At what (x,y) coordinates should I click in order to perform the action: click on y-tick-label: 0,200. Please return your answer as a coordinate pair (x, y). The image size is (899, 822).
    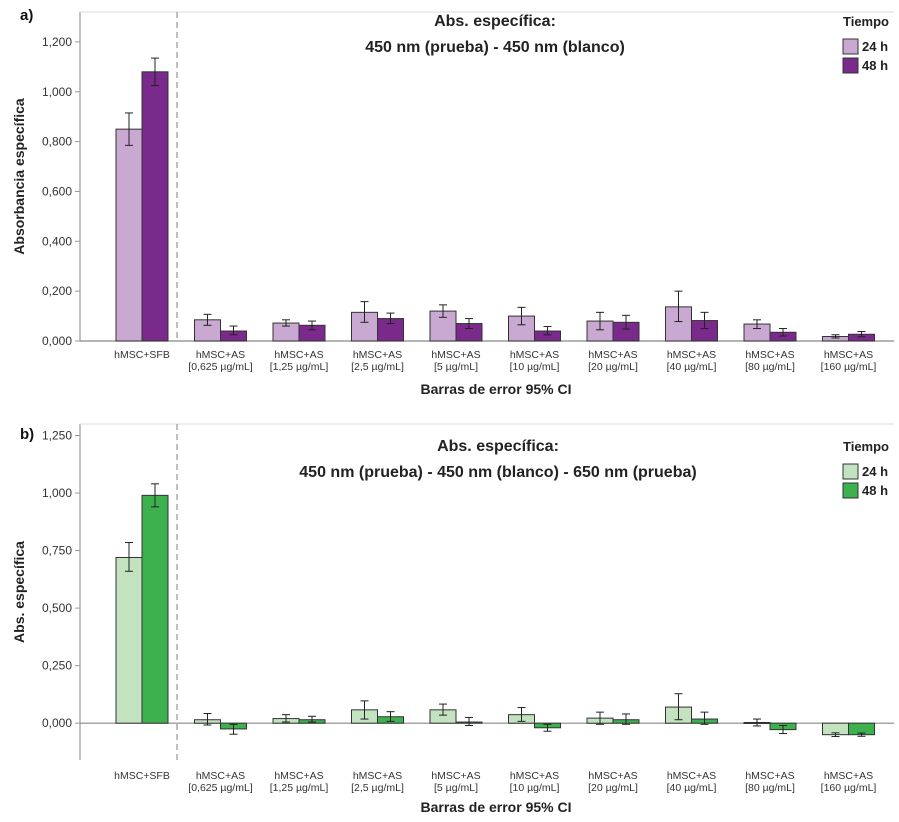
    Looking at the image, I should click on (57, 291).